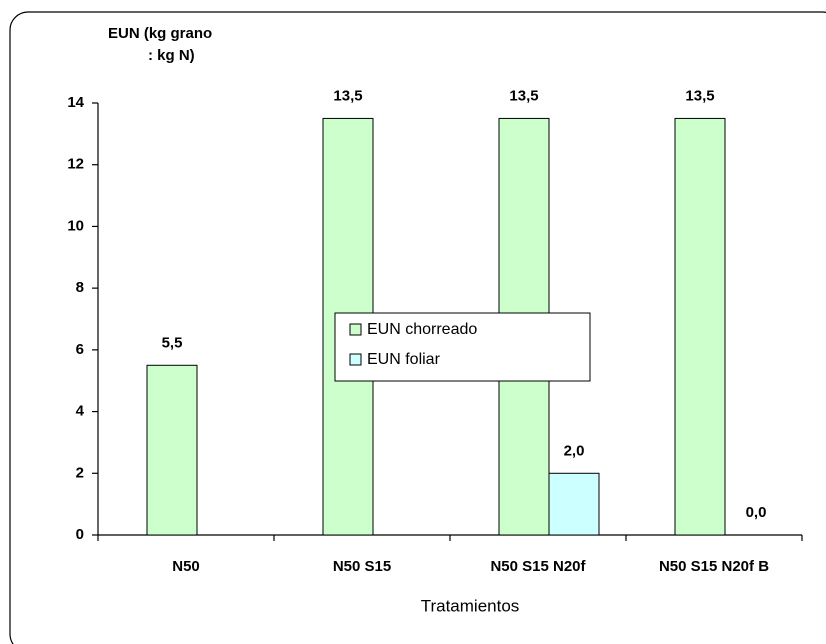 This screenshot has height=644, width=826. I want to click on legend-label: EUN foliar, so click(404, 359).